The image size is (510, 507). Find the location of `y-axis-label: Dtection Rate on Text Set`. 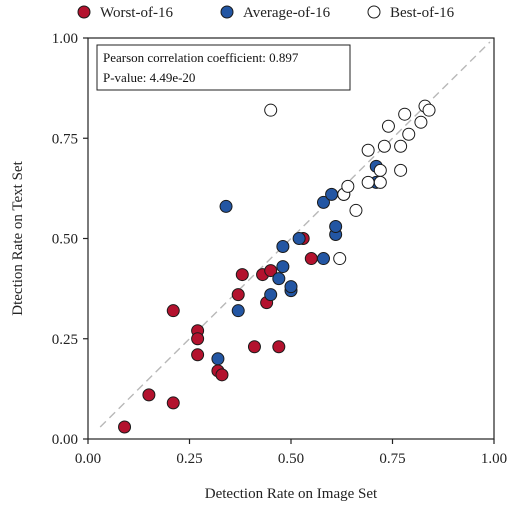

y-axis-label: Dtection Rate on Text Set is located at coordinates (18, 237).